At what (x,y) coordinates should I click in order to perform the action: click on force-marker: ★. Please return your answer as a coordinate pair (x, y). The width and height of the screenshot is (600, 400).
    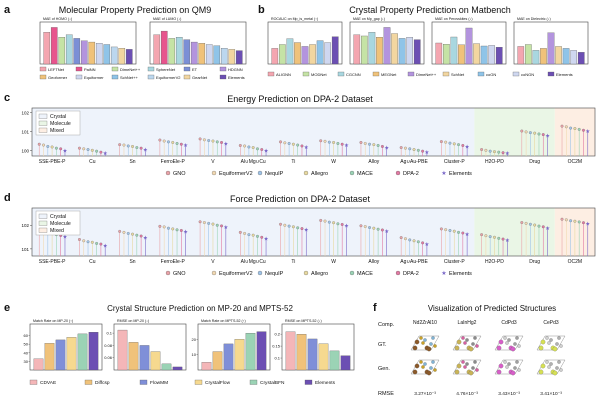
    Looking at the image, I should click on (225, 227).